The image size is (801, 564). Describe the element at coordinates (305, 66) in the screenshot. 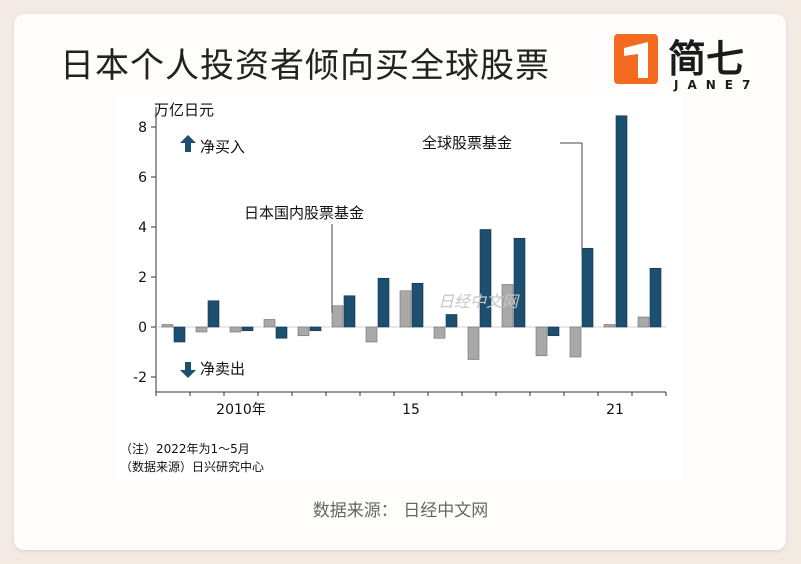

I see `page-title: 日本个人投资者倾向买全球股票` at that location.